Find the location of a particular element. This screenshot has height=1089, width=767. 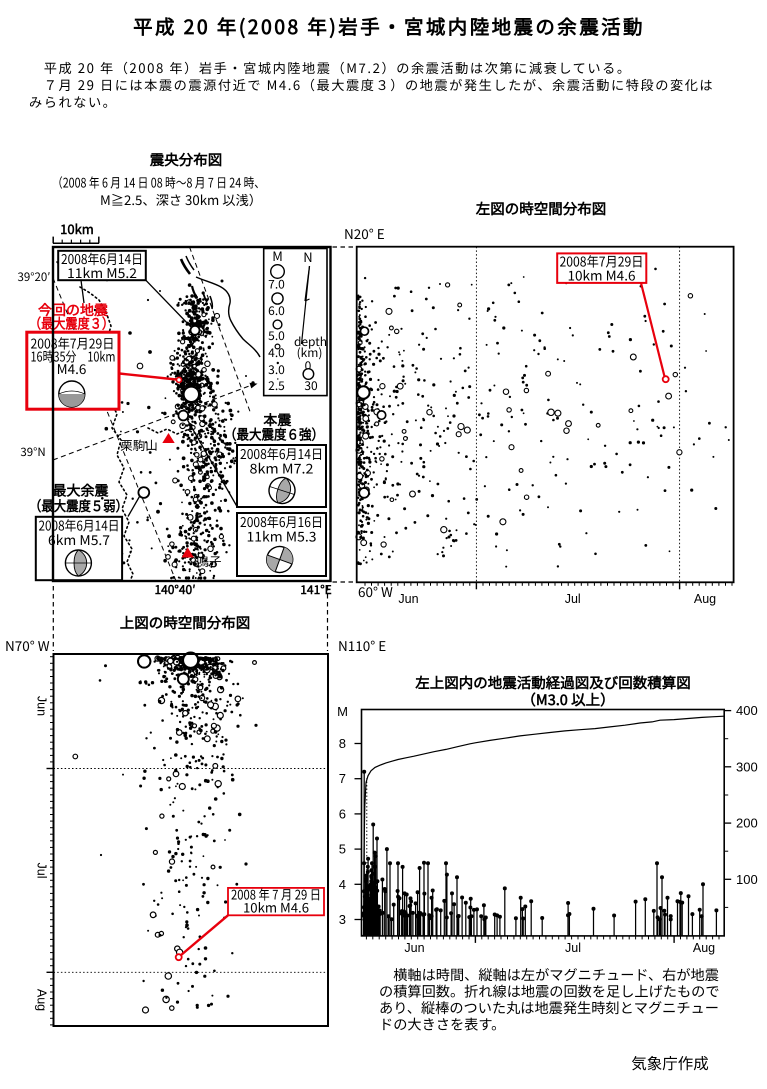

svg-text: 気象庁作成 is located at coordinates (670, 1063).